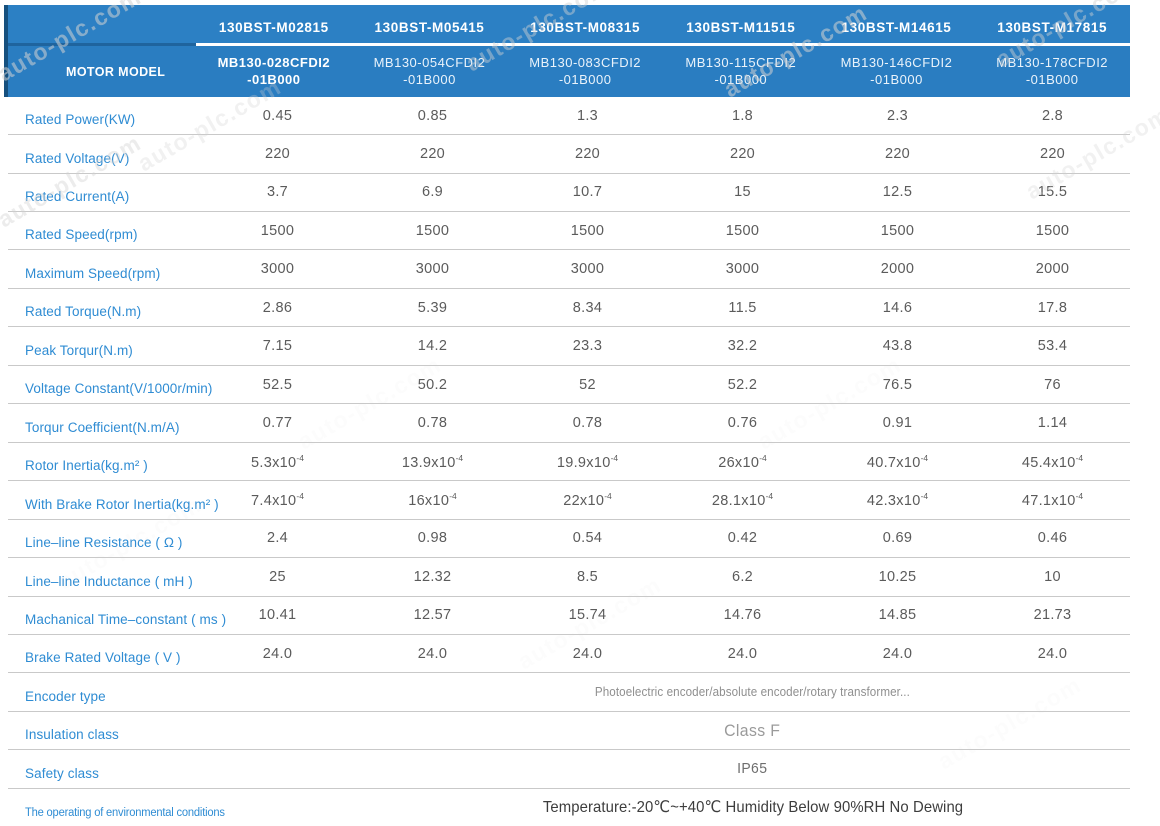  What do you see at coordinates (277, 346) in the screenshot?
I see `spec-value: 7.15` at bounding box center [277, 346].